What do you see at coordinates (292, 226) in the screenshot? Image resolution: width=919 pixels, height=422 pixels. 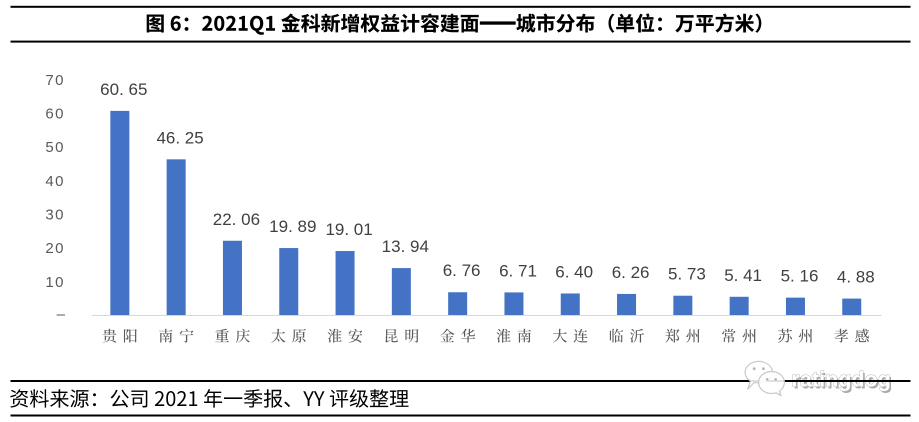 I see `svg-text: 19. 89` at bounding box center [292, 226].